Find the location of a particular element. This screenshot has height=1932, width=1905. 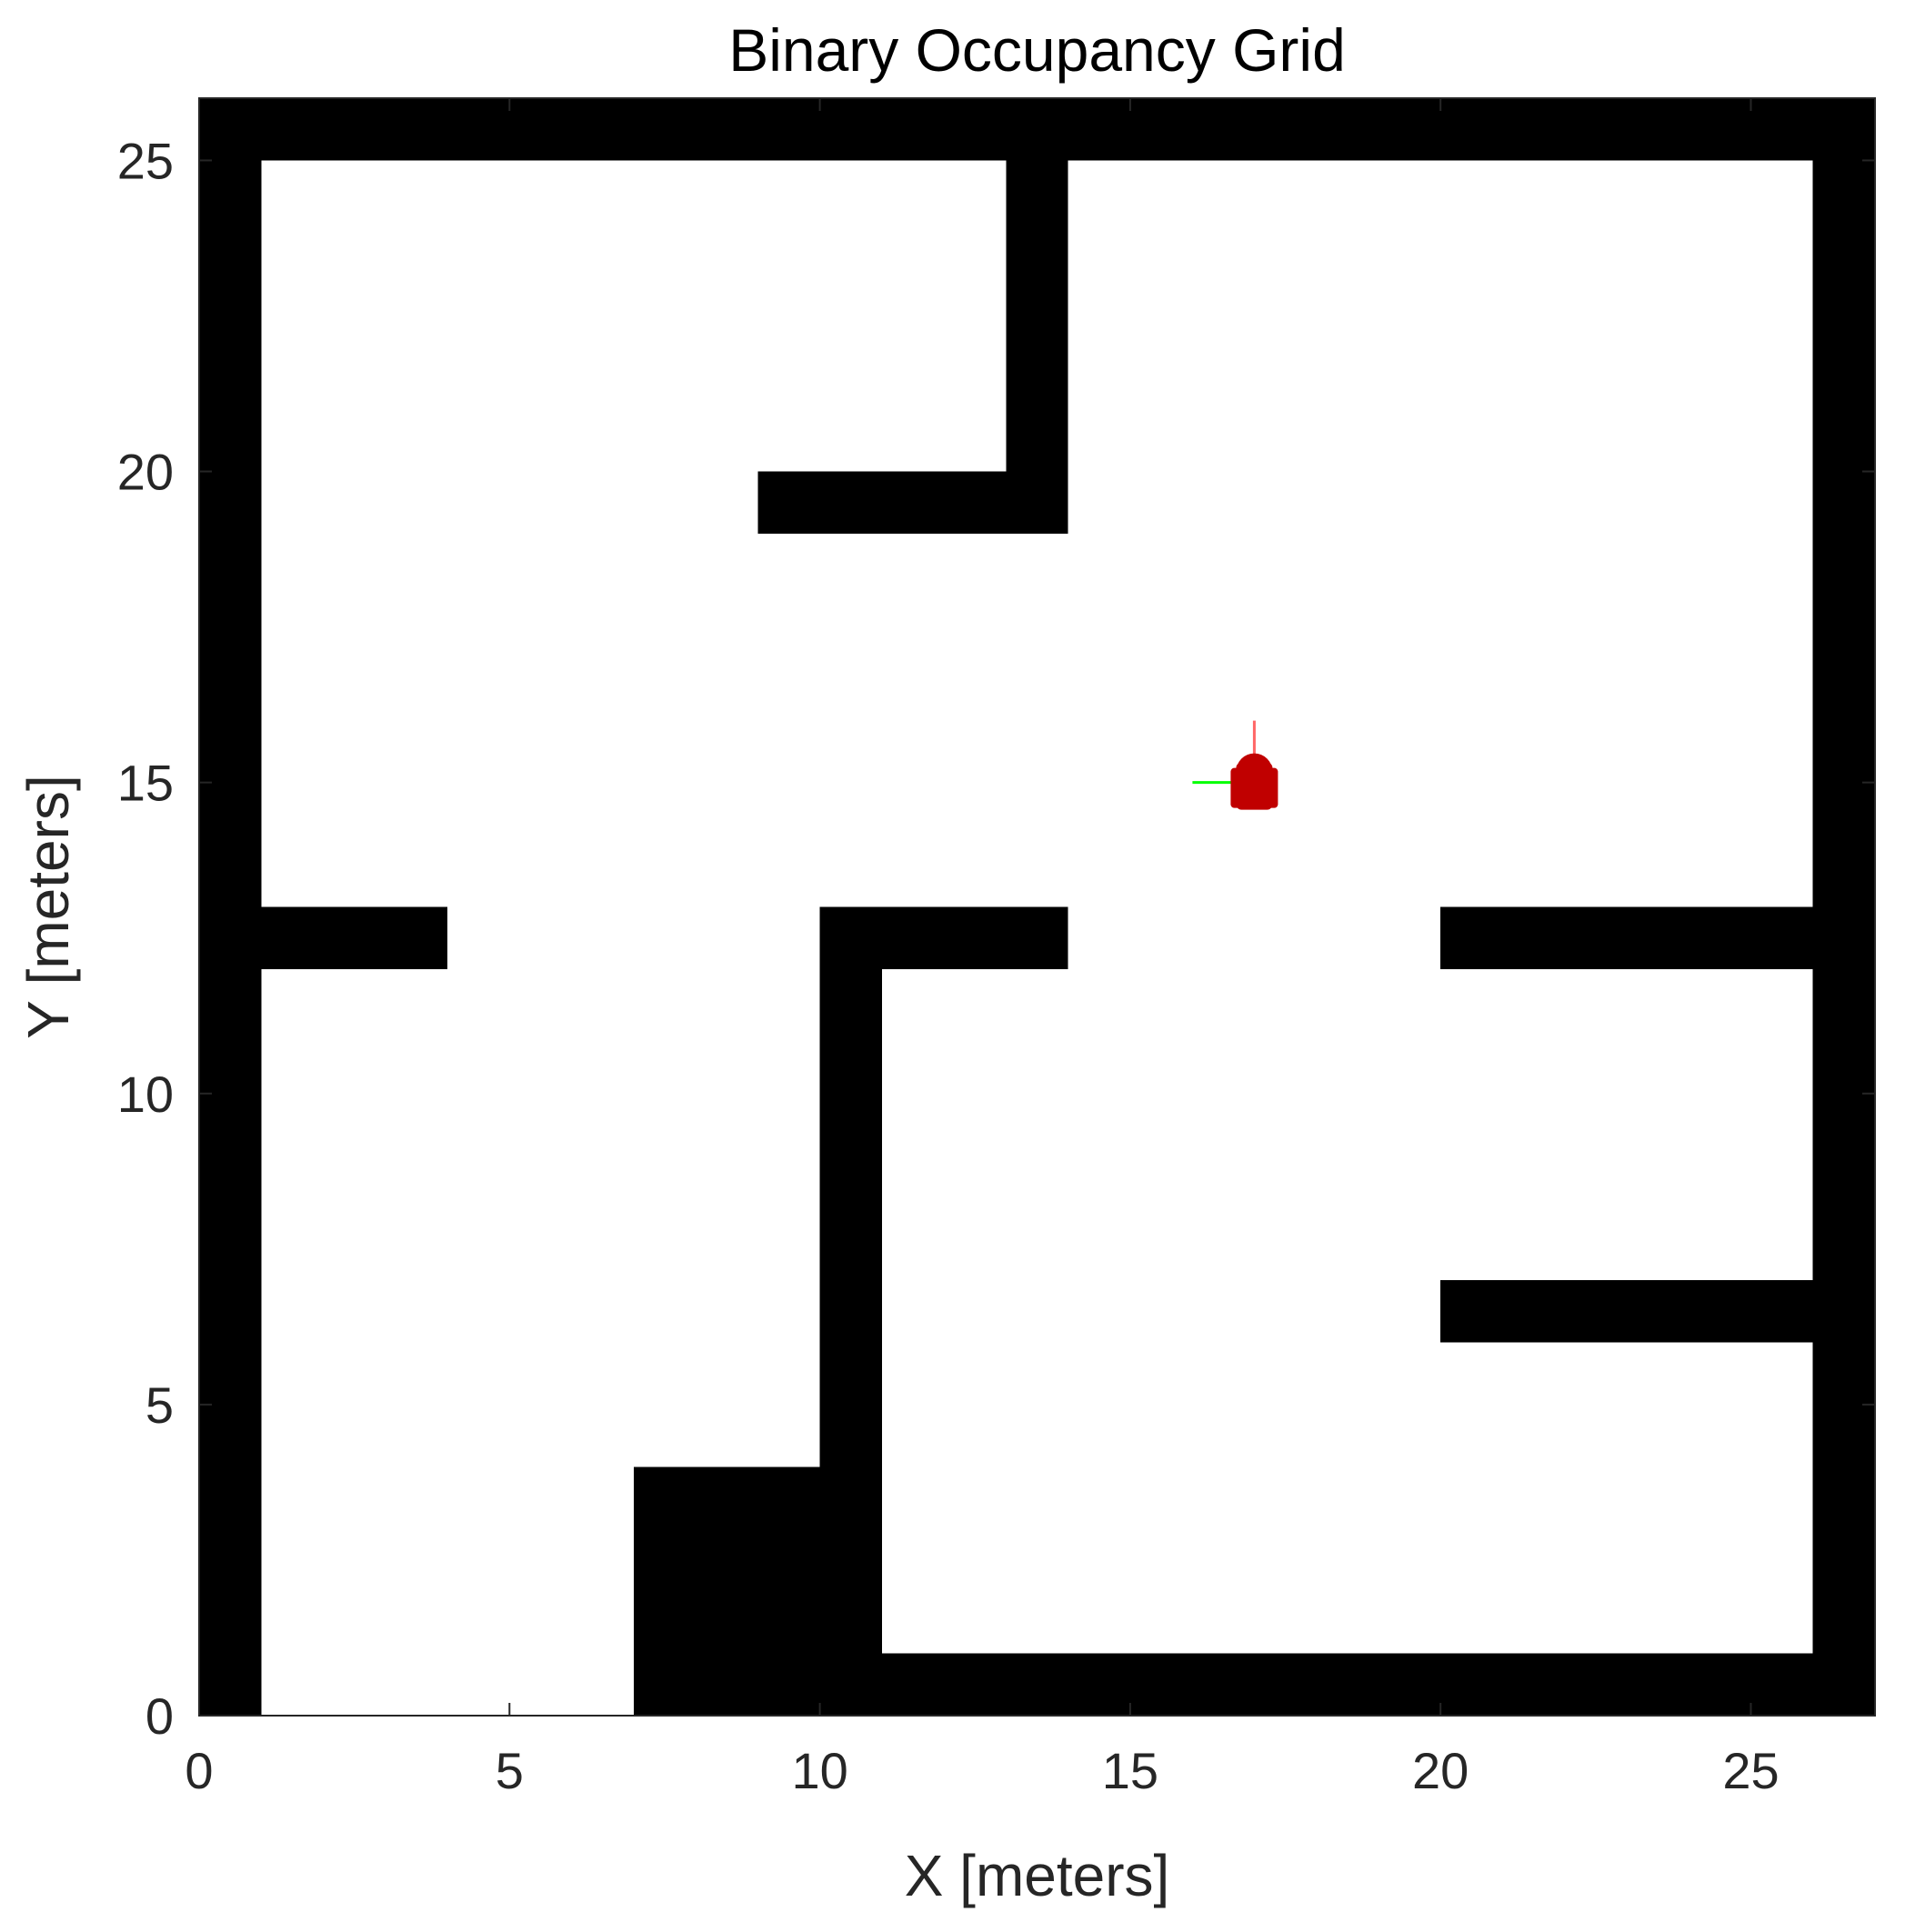

x-tick-label: 25 is located at coordinates (1750, 1770).